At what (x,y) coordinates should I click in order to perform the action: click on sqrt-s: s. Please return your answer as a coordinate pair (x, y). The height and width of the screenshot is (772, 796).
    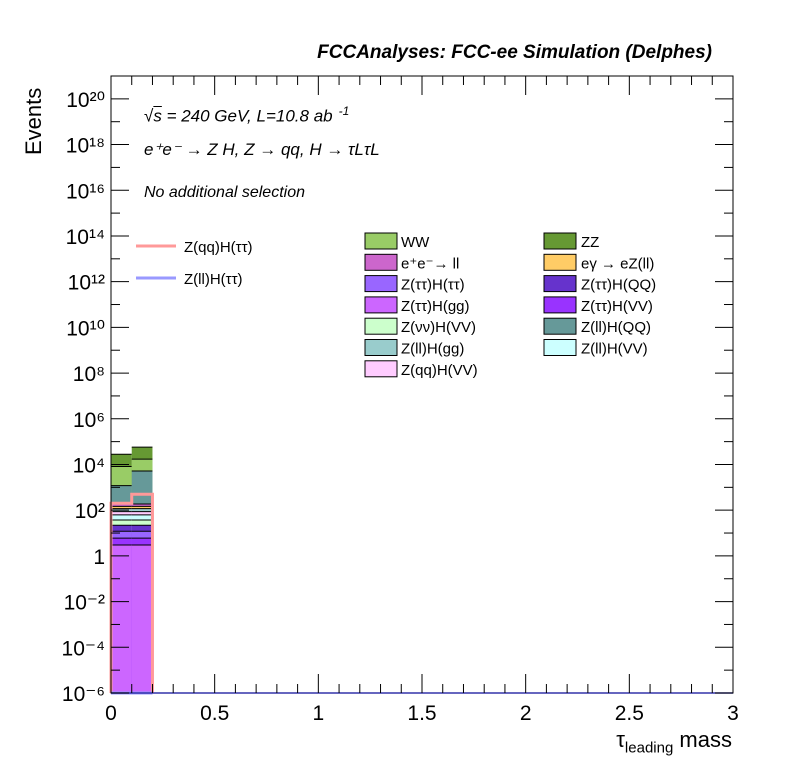
    Looking at the image, I should click on (157, 116).